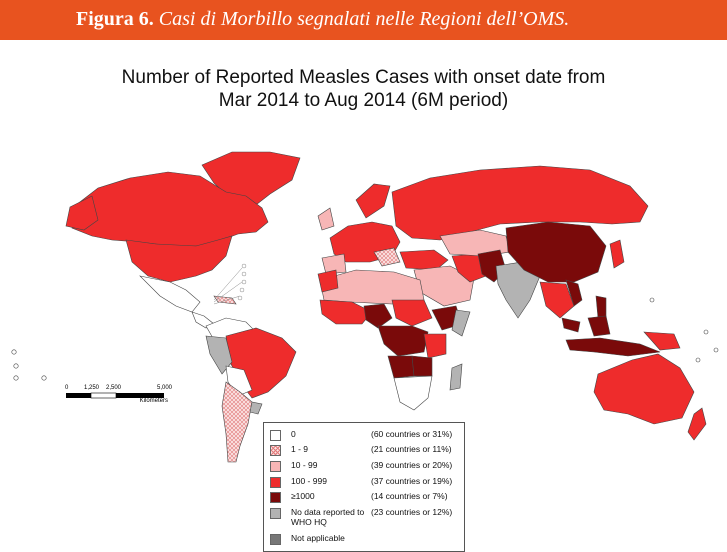  Describe the element at coordinates (412, 512) in the screenshot. I see `legend-count: (23 countries or 12%)` at that location.